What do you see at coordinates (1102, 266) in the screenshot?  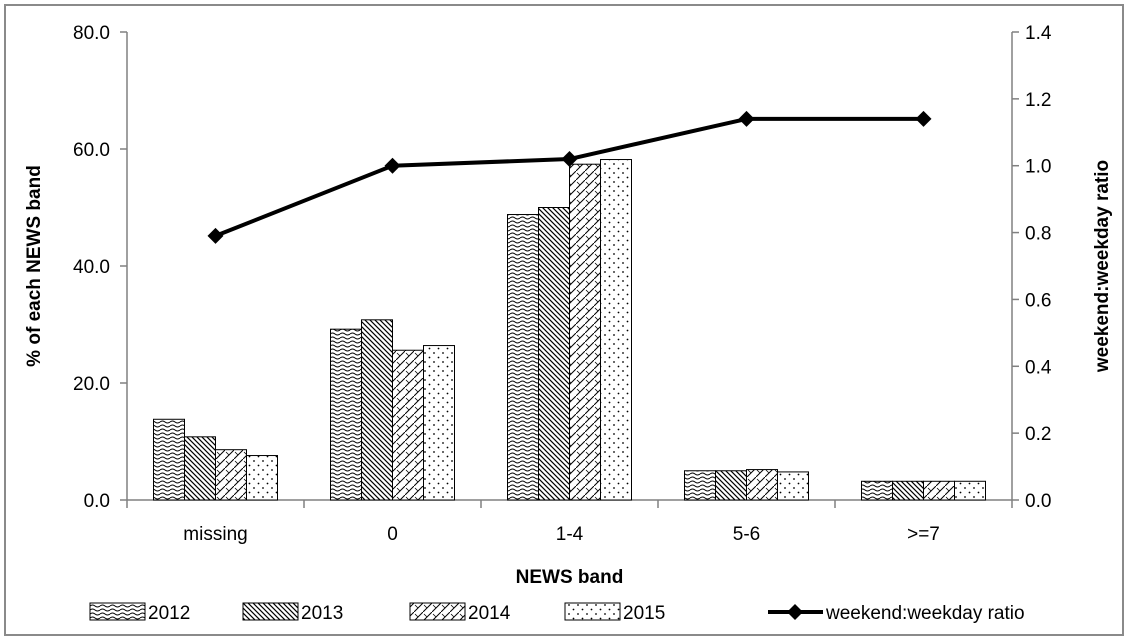 I see `y2-axis-title: weekend:weekday ratio` at bounding box center [1102, 266].